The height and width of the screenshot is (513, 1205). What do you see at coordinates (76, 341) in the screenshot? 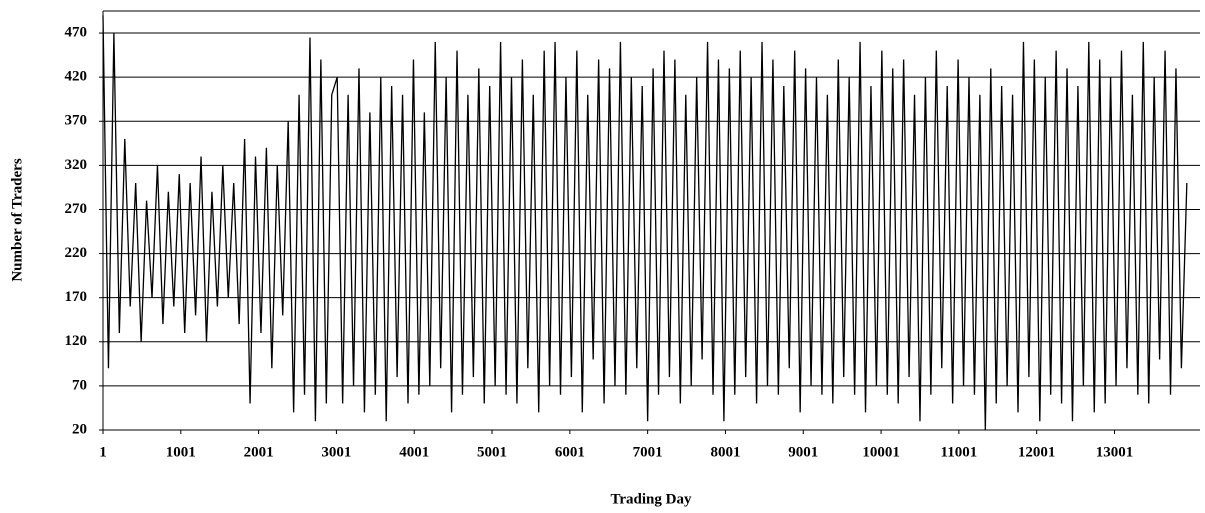
I see `y-tick-label: 120` at bounding box center [76, 341].